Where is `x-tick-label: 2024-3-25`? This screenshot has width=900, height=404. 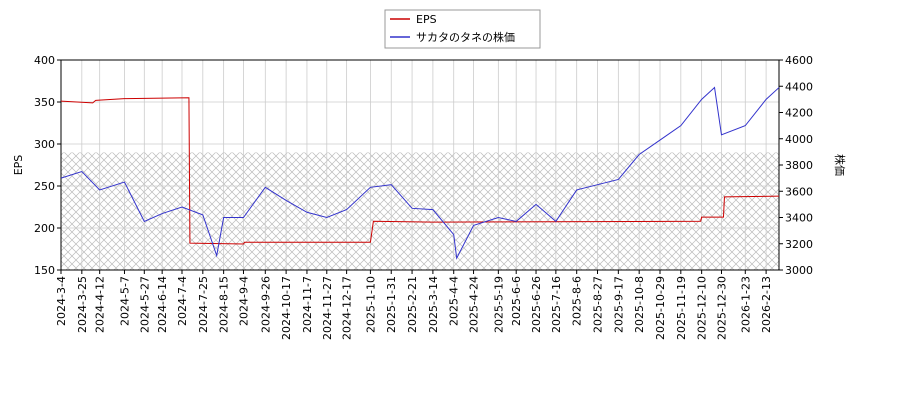
x-tick-label: 2024-3-25 is located at coordinates (82, 304).